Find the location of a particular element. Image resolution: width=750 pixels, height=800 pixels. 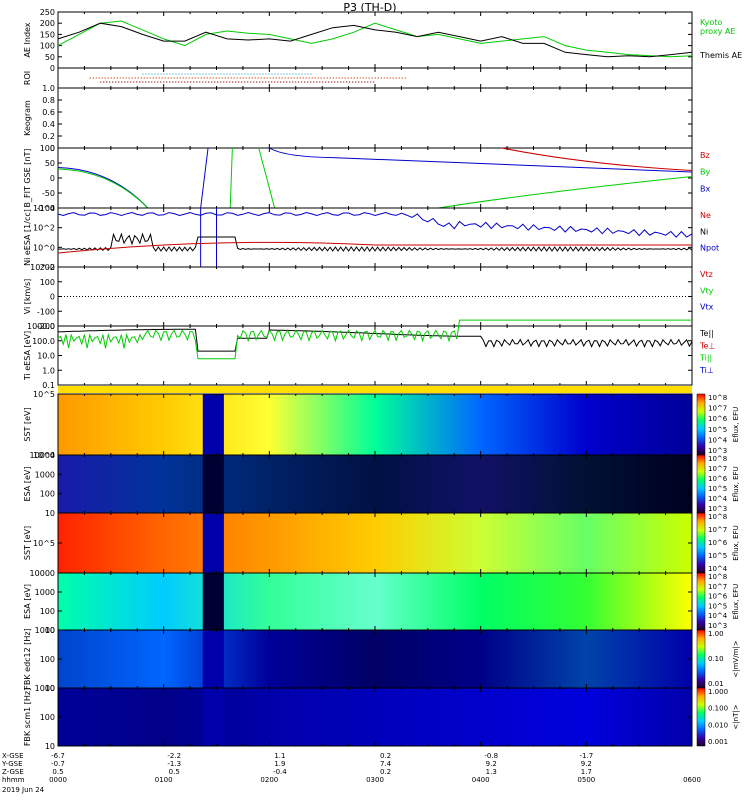

legend-bfit-2: Bx is located at coordinates (705, 188).